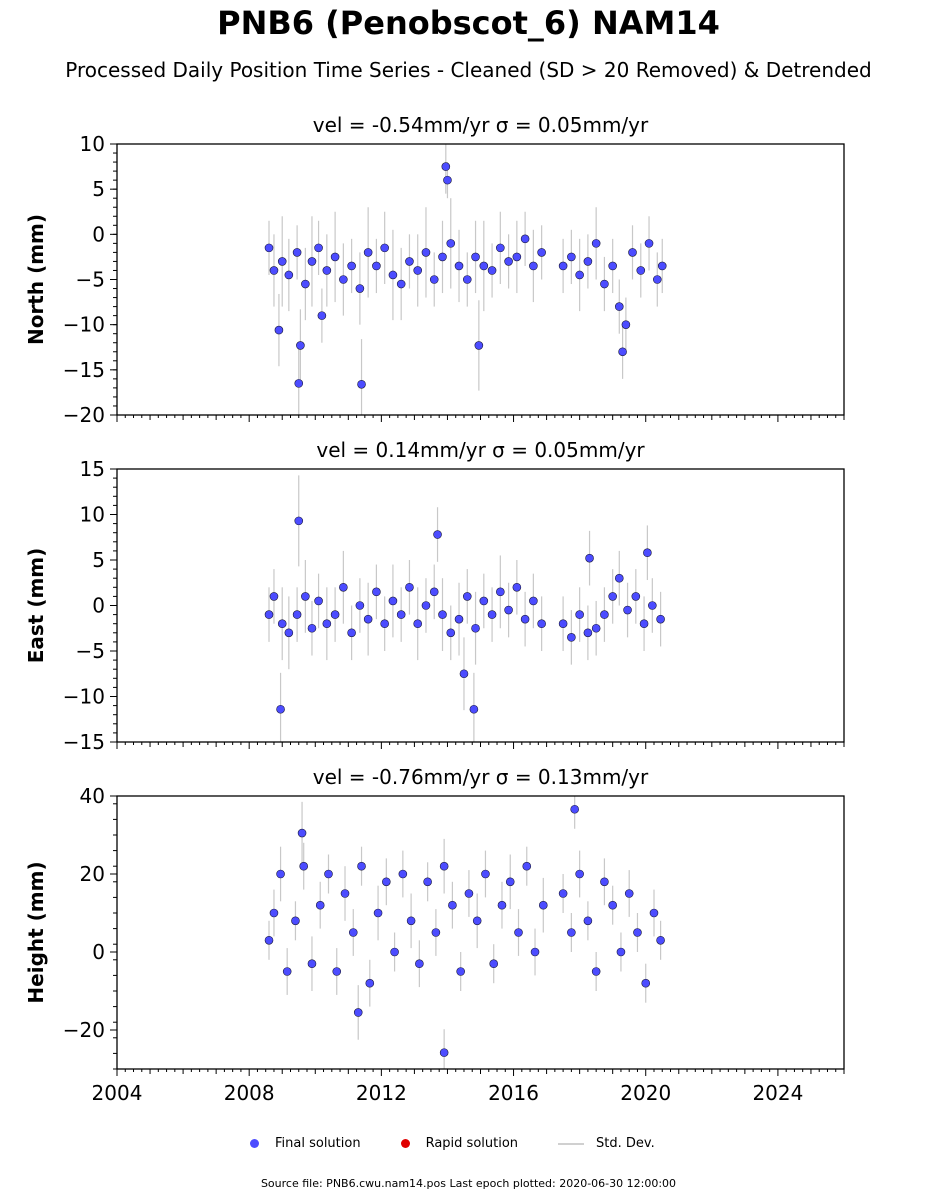 The image size is (937, 1200). Describe the element at coordinates (571, 1143) in the screenshot. I see `legend-std-marker` at that location.